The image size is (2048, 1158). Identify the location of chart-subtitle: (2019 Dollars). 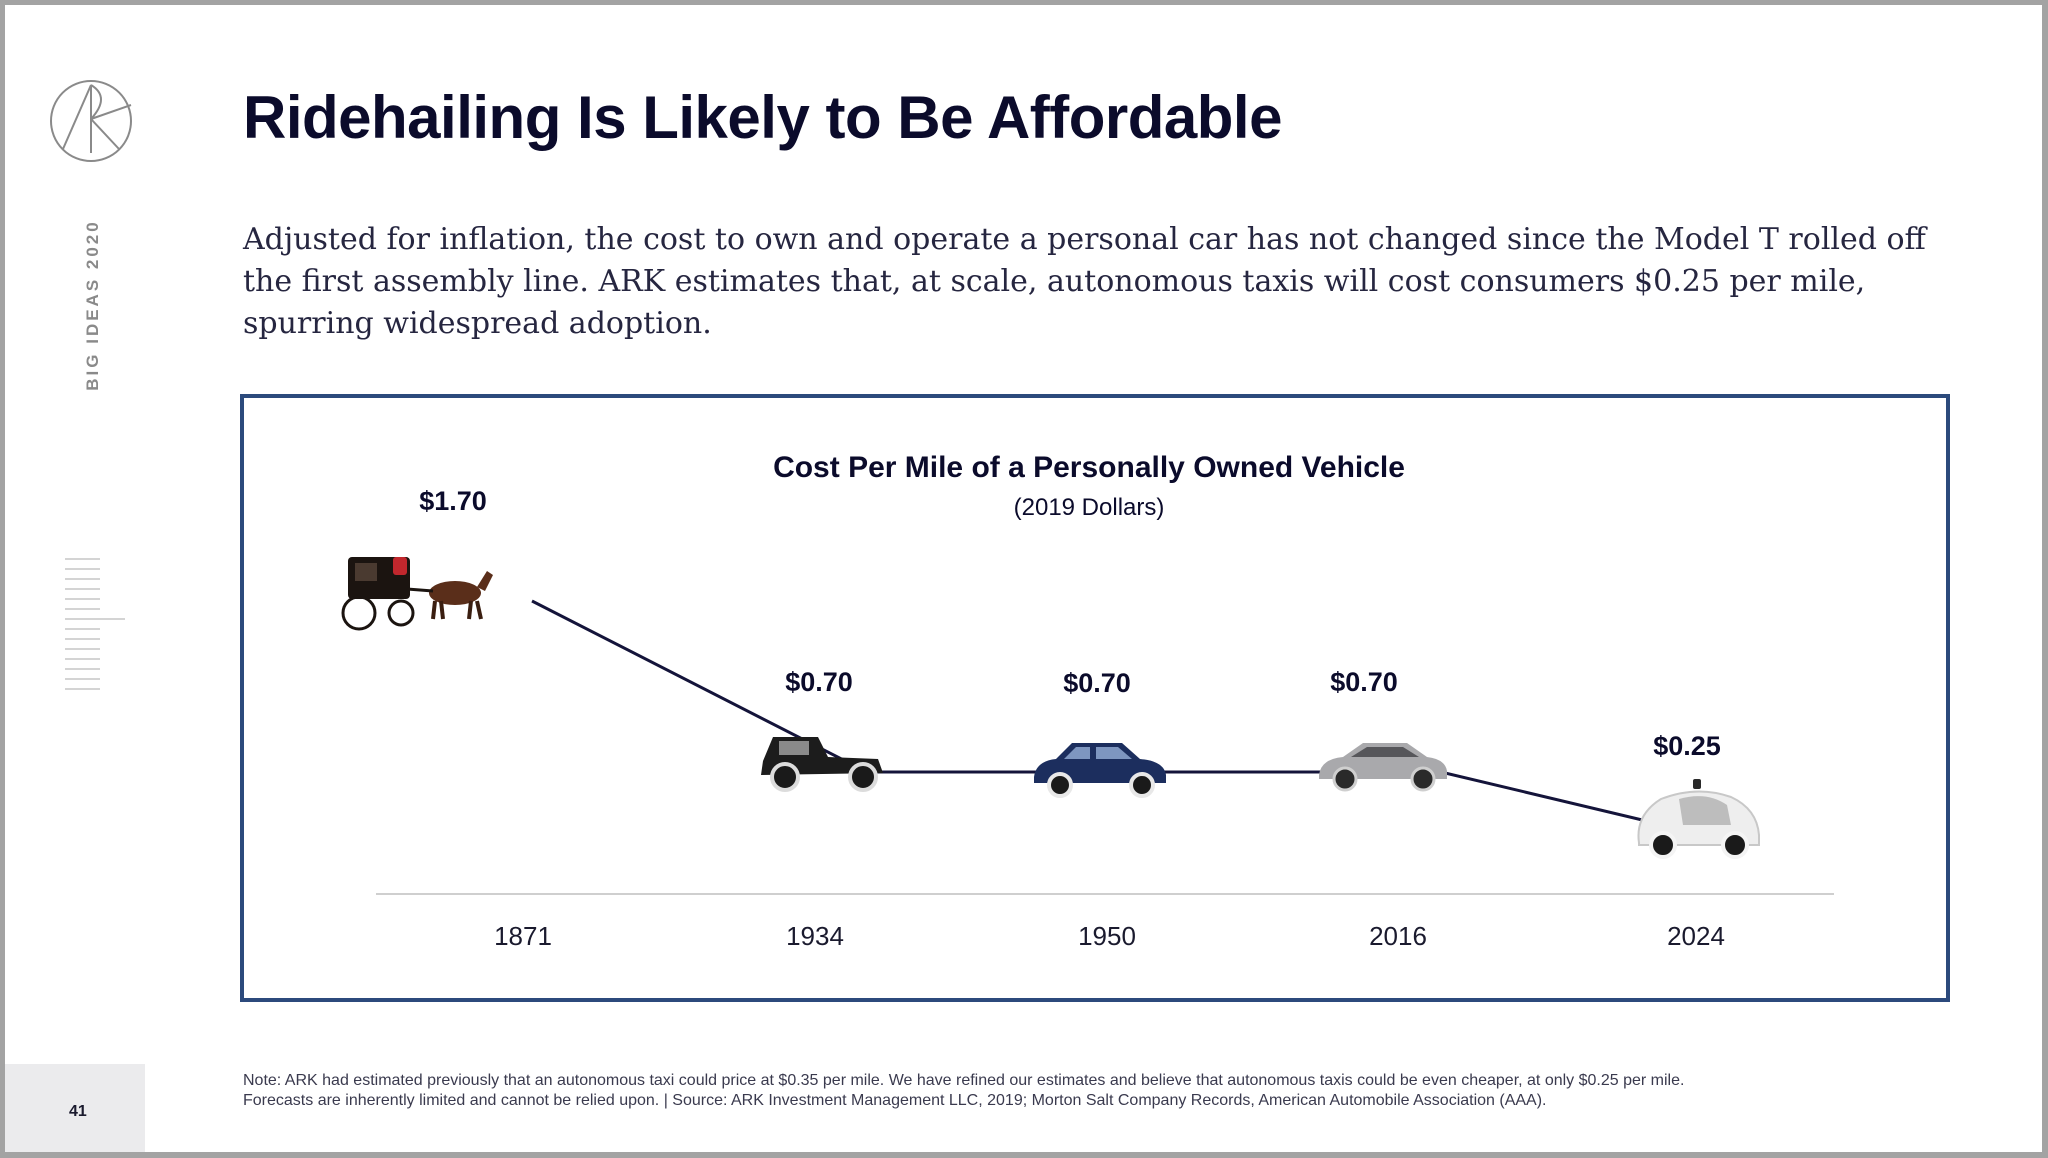
(1089, 507).